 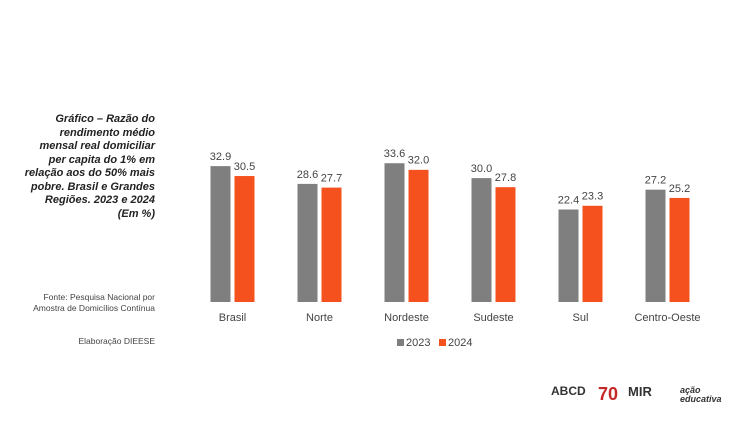 I want to click on data-label: 30.0, so click(x=481, y=169).